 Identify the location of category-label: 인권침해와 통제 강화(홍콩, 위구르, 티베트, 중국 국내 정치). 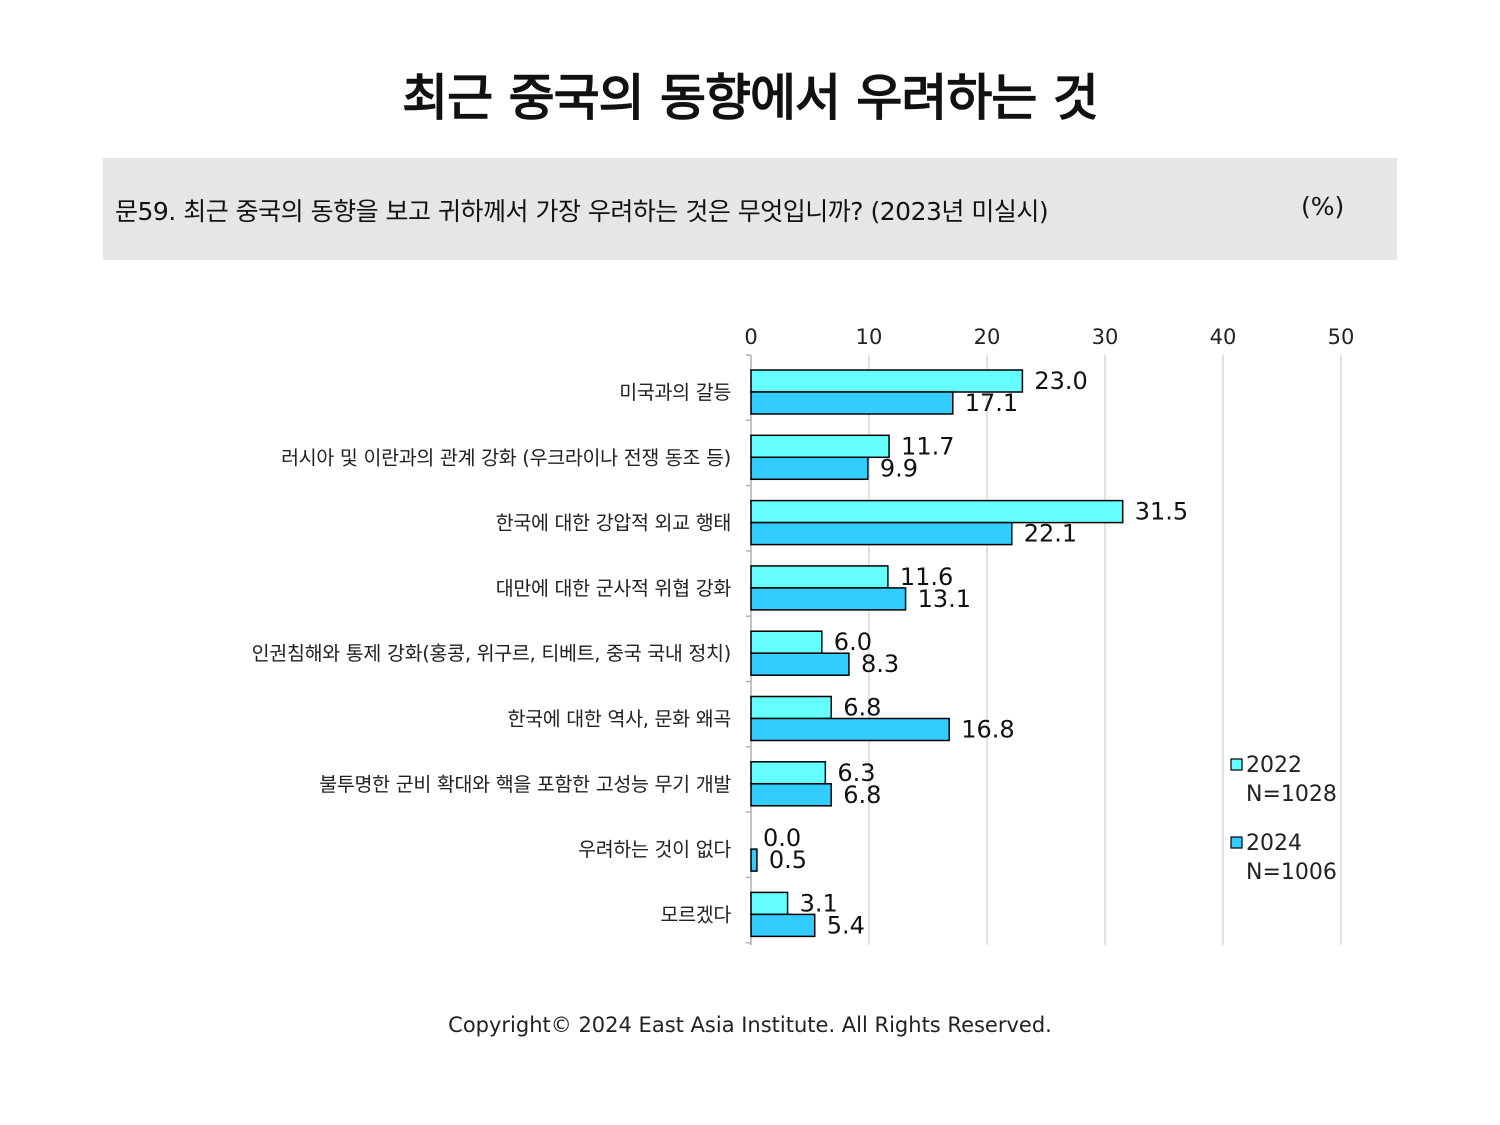
(491, 653).